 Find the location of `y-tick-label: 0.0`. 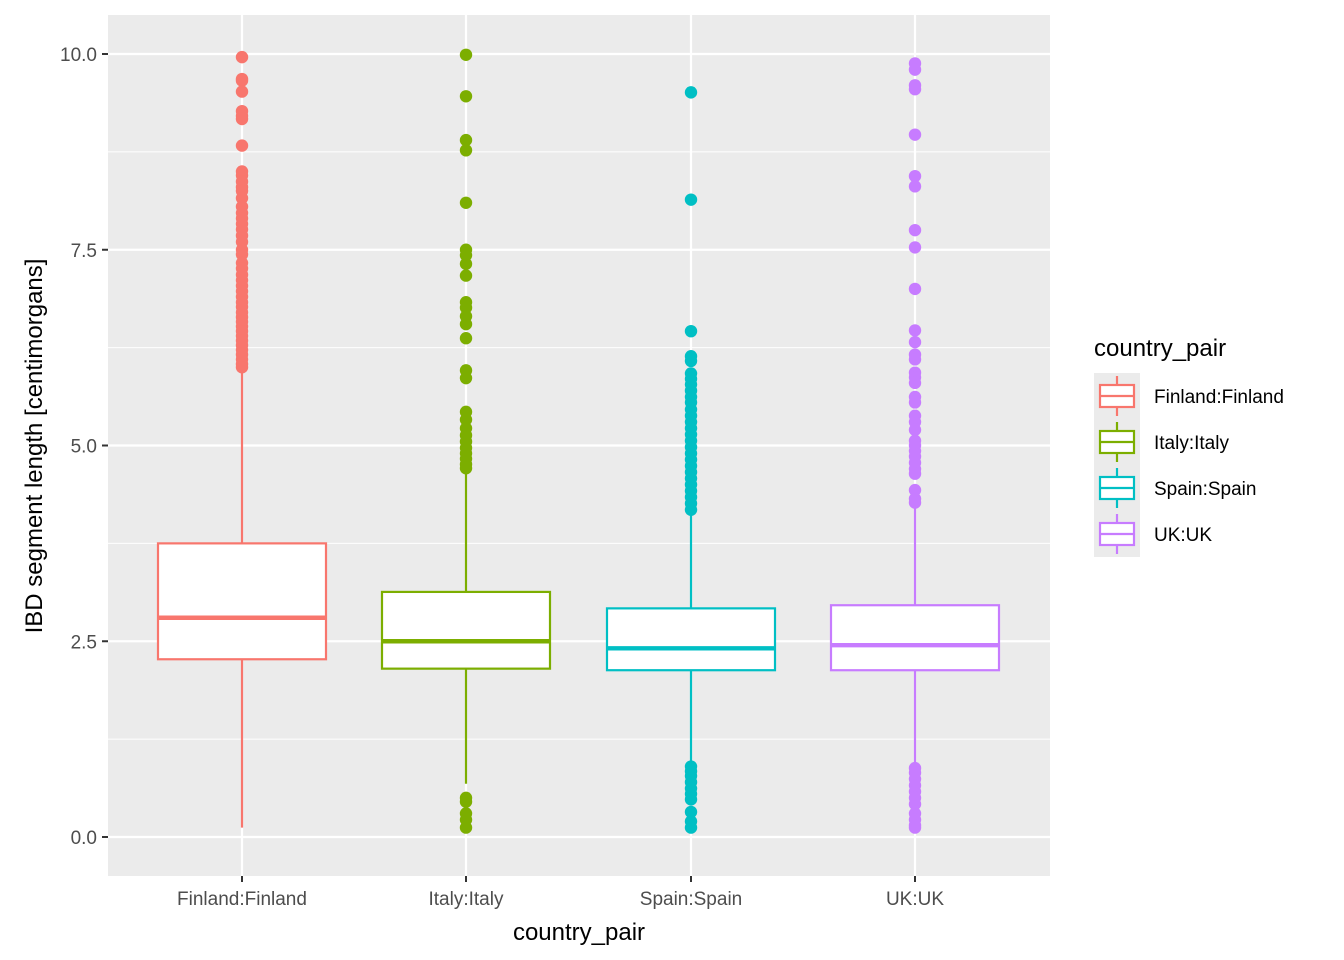

y-tick-label: 0.0 is located at coordinates (84, 838).